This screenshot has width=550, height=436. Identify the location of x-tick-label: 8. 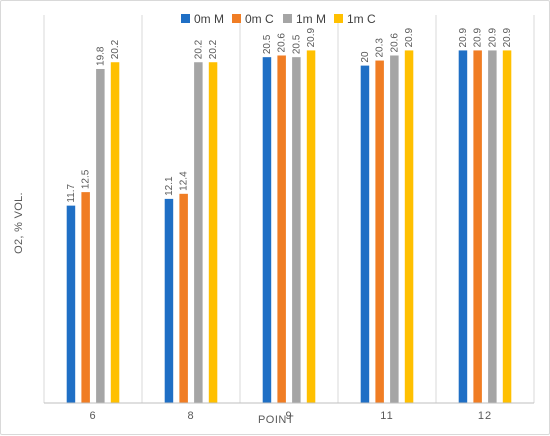
(190, 416).